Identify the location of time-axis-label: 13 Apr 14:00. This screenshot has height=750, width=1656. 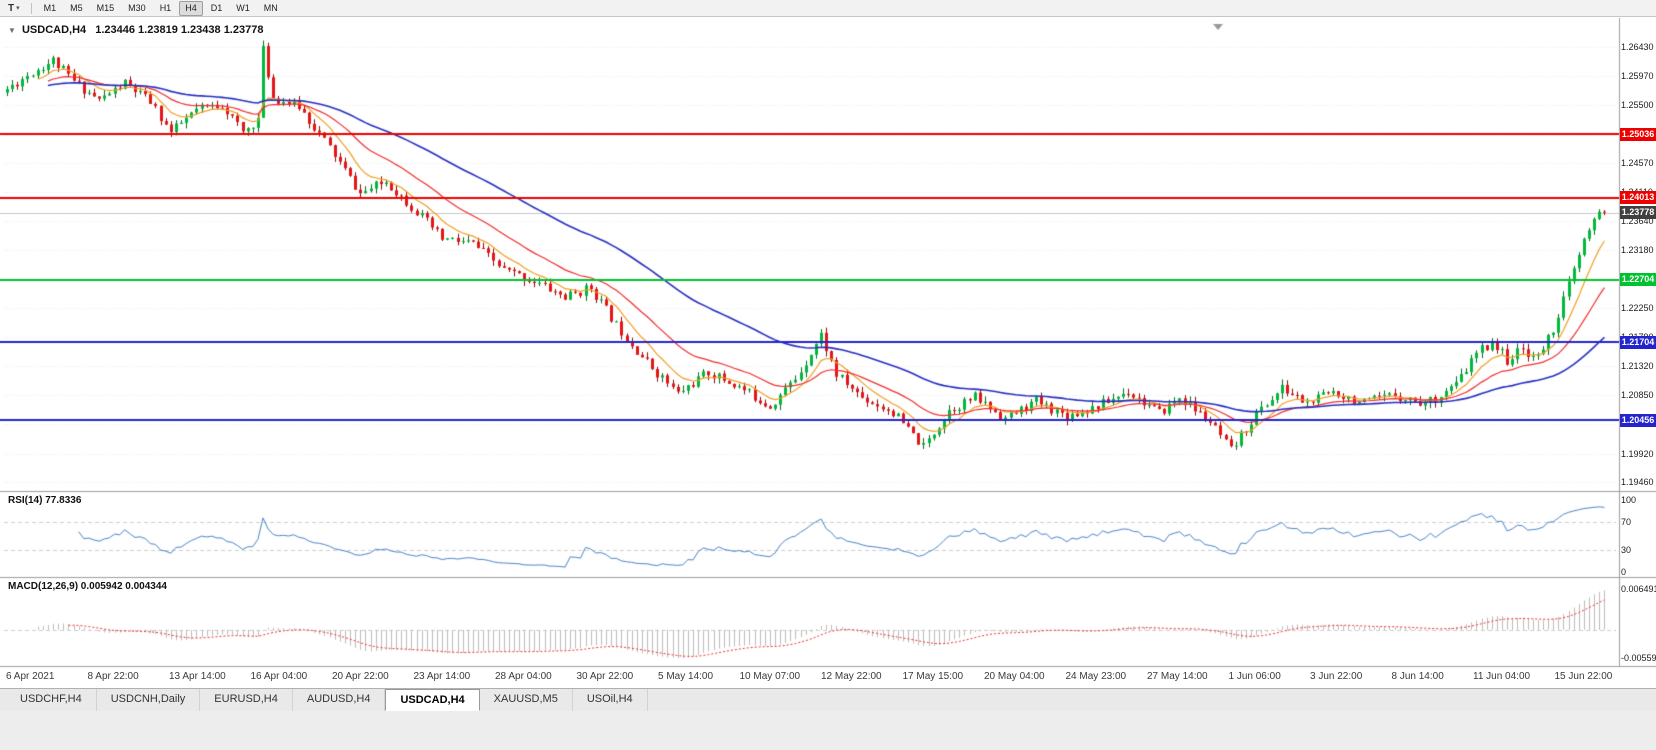
(197, 676).